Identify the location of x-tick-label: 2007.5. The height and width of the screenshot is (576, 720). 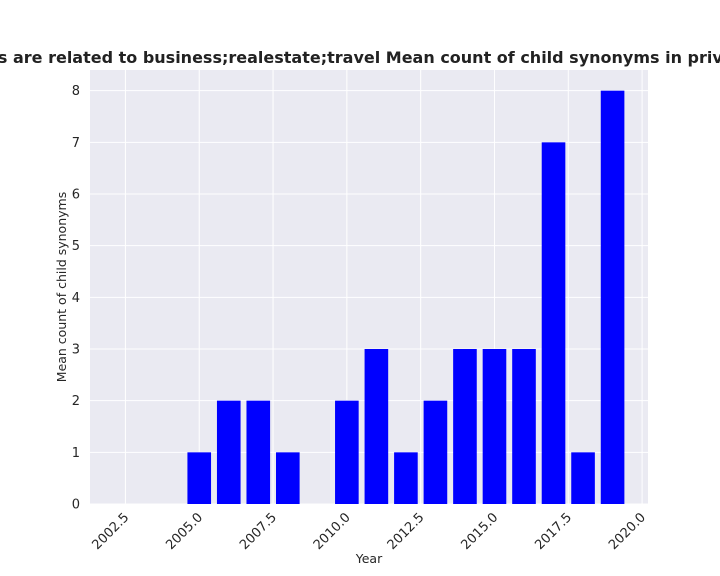
(258, 531).